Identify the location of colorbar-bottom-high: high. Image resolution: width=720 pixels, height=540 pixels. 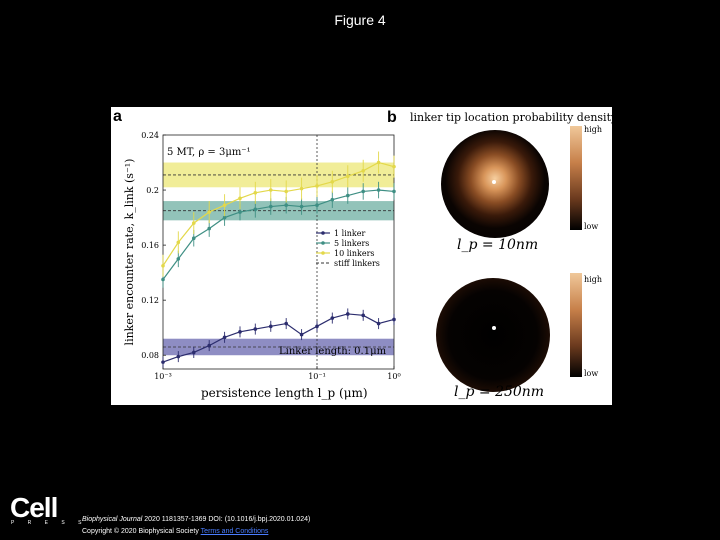
(593, 279).